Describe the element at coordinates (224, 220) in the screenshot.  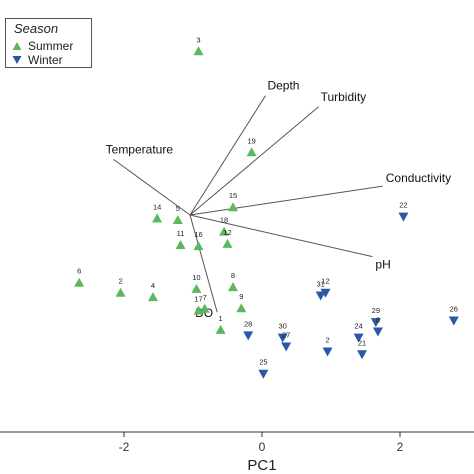
I see `point-label: 18` at that location.